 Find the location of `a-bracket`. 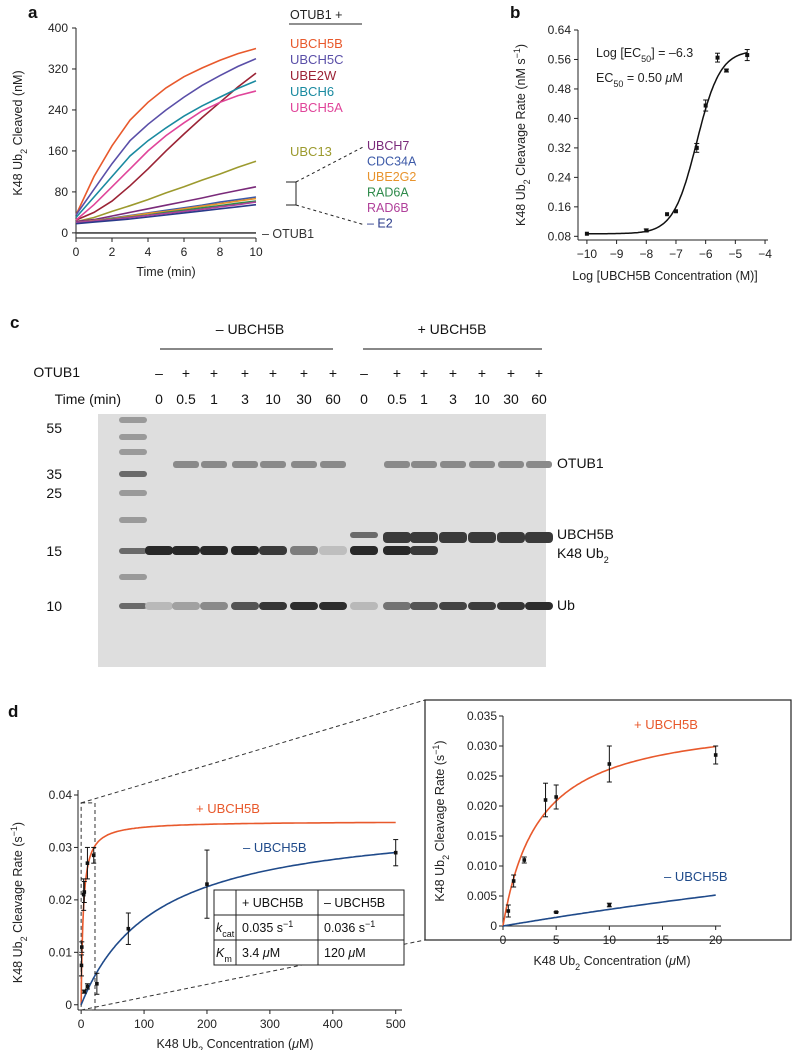

a-bracket is located at coordinates (291, 193).